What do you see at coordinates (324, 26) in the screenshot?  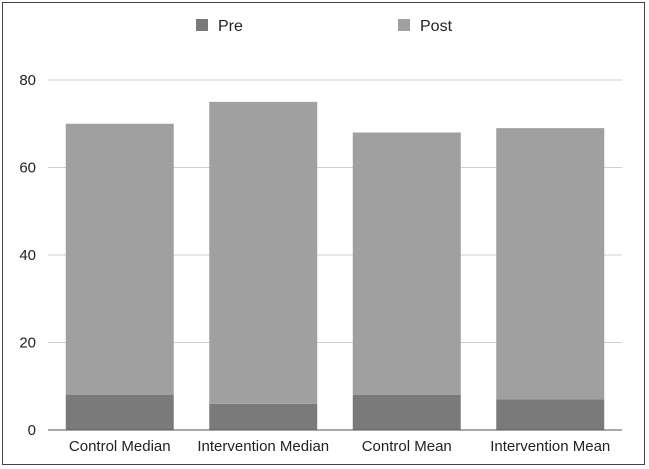 I see `legend: Pre Post` at bounding box center [324, 26].